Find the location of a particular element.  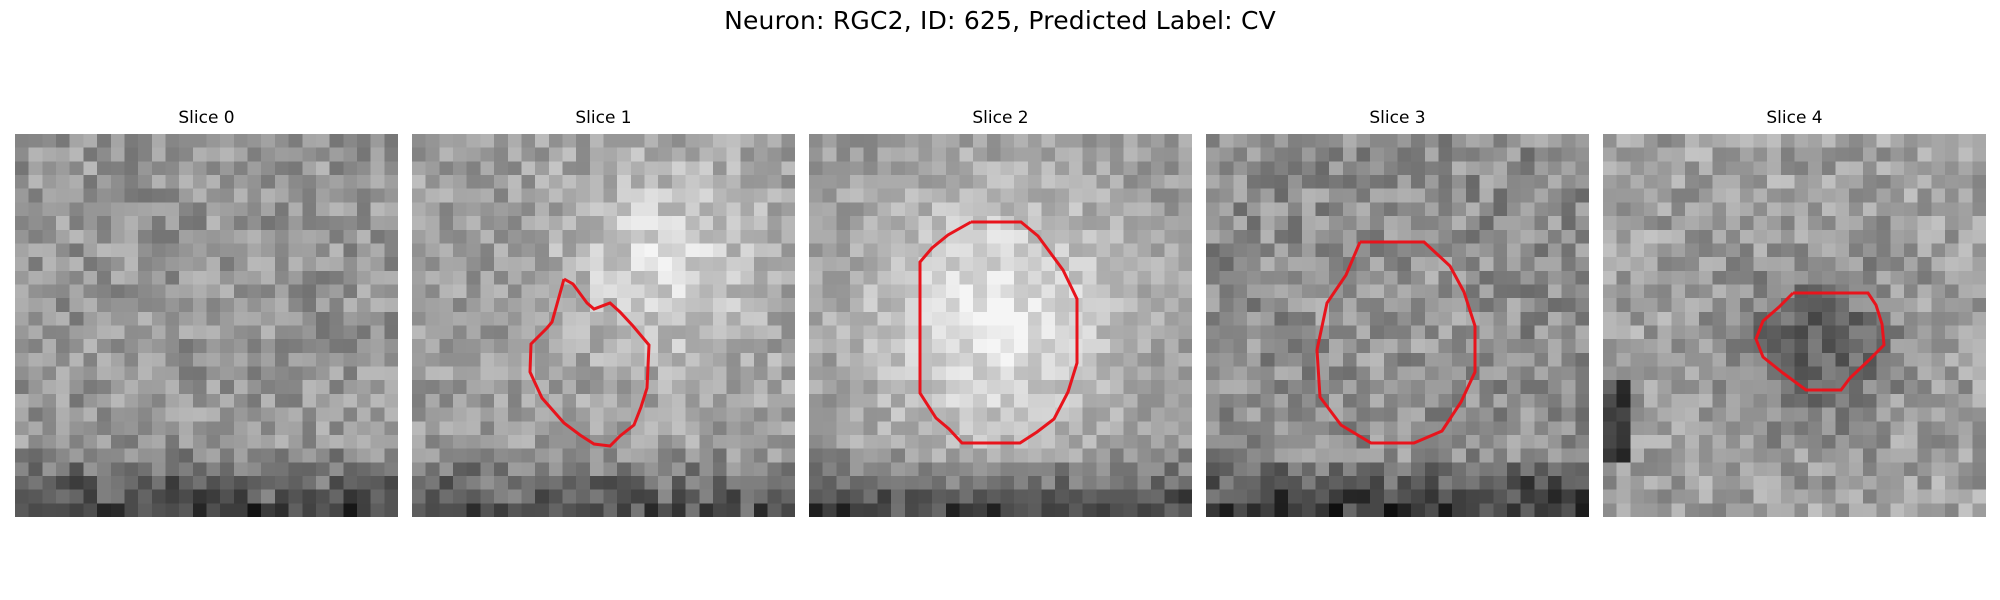

slice-panel-1: Slice 1 is located at coordinates (603, 311).